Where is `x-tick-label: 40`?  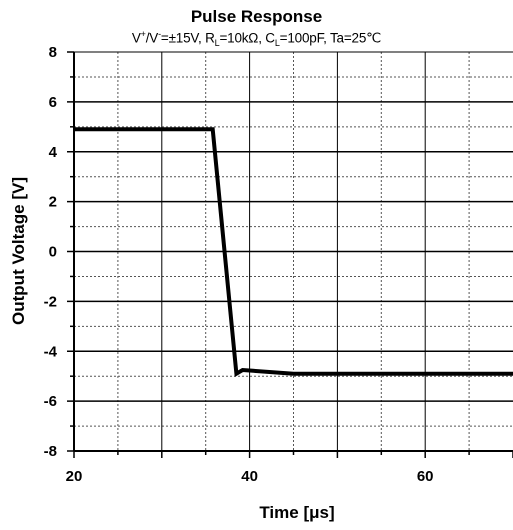
x-tick-label: 40 is located at coordinates (249, 476).